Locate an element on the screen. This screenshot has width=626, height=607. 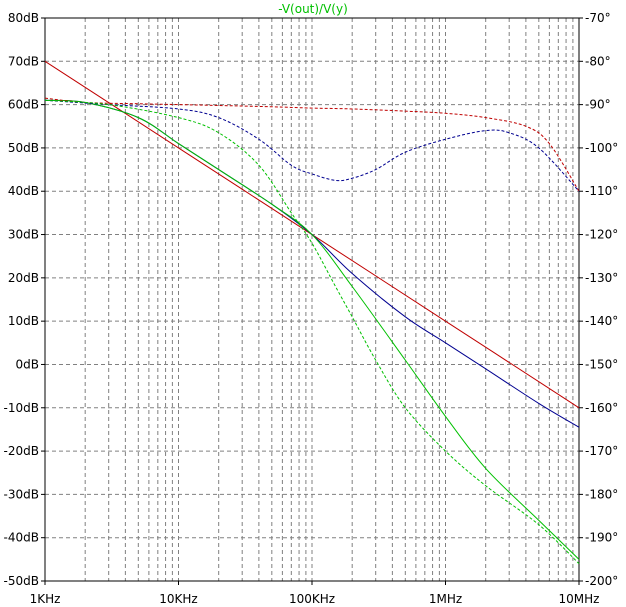
y-right-tick-label: -100° is located at coordinates (601, 148).